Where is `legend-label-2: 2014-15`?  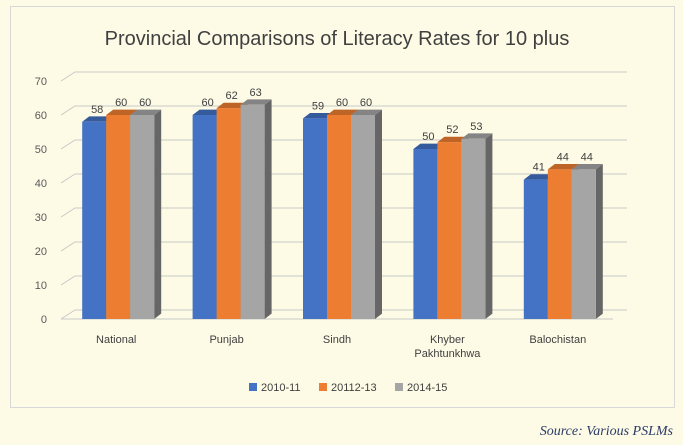
legend-label-2: 2014-15 is located at coordinates (427, 388).